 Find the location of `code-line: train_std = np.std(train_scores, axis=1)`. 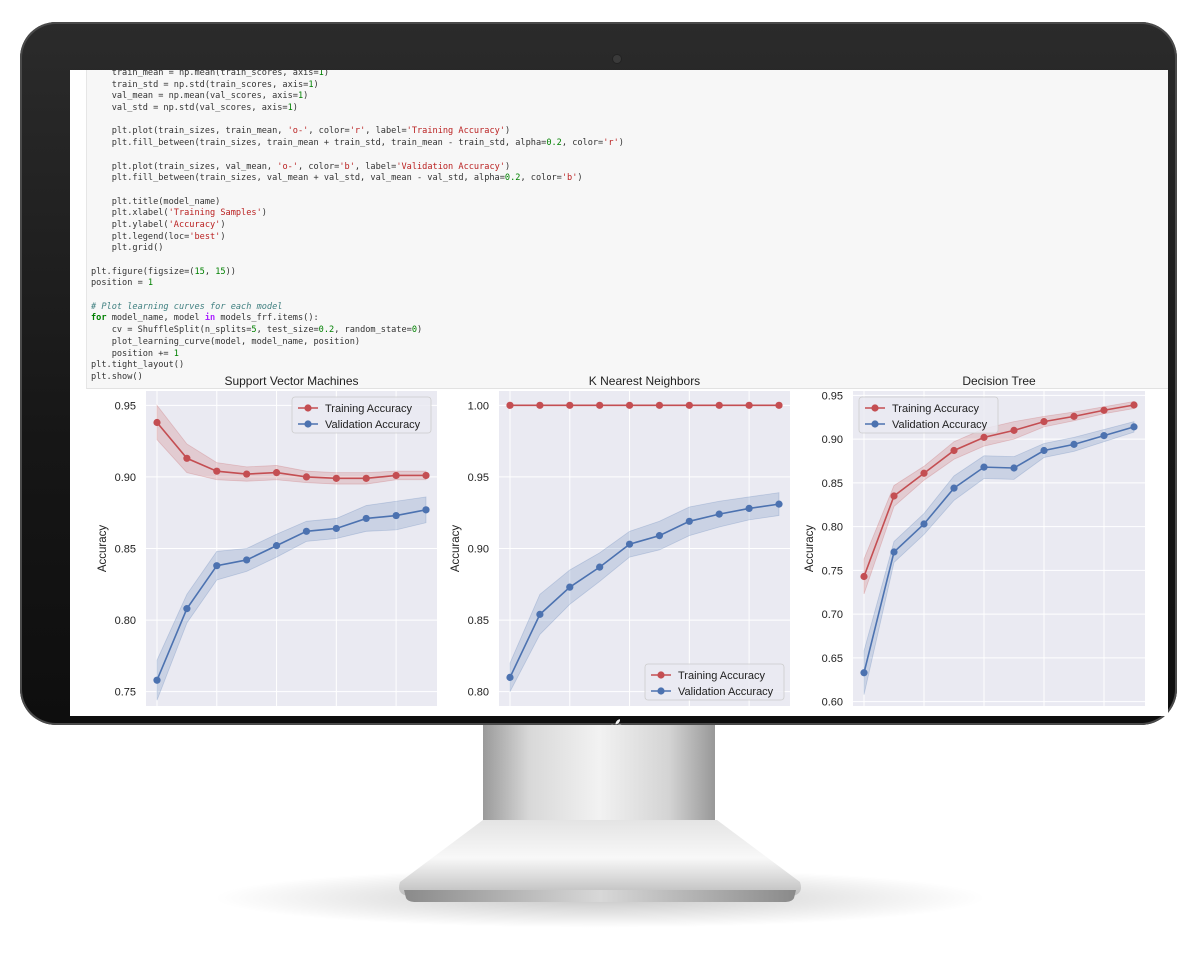

code-line: train_std = np.std(train_scores, axis=1) is located at coordinates (357, 86).